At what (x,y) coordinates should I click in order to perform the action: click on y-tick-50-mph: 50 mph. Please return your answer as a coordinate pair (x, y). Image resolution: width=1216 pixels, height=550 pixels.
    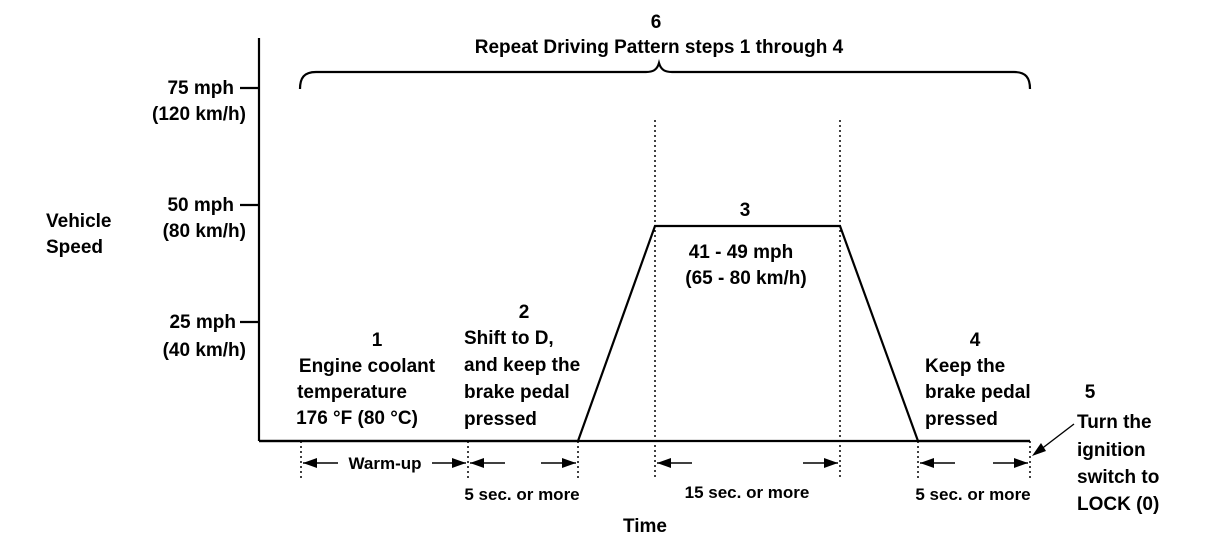
    Looking at the image, I should click on (200, 205).